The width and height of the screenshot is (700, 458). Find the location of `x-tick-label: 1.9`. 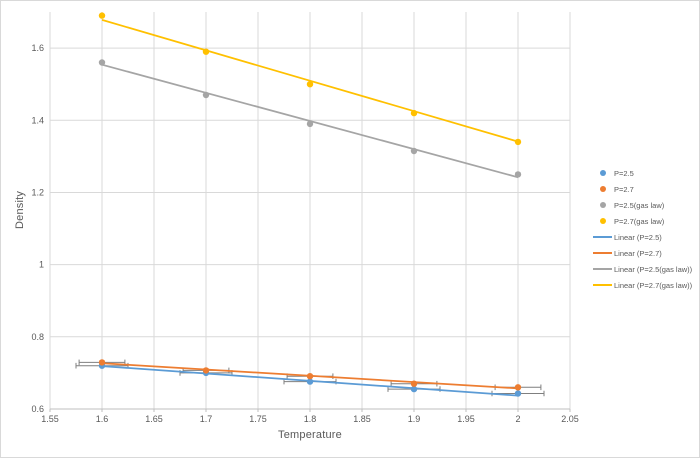

x-tick-label: 1.9 is located at coordinates (414, 419).